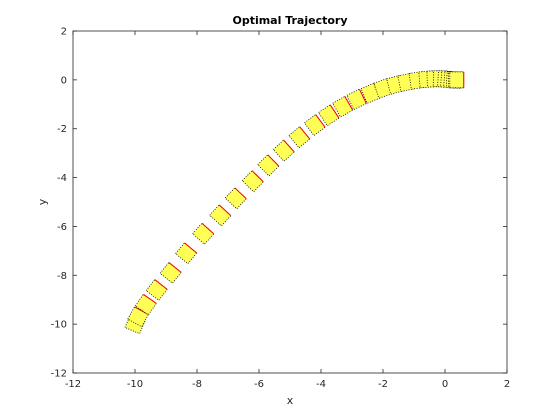 This screenshot has width=560, height=420. What do you see at coordinates (290, 400) in the screenshot?
I see `x-axis-label: x` at bounding box center [290, 400].